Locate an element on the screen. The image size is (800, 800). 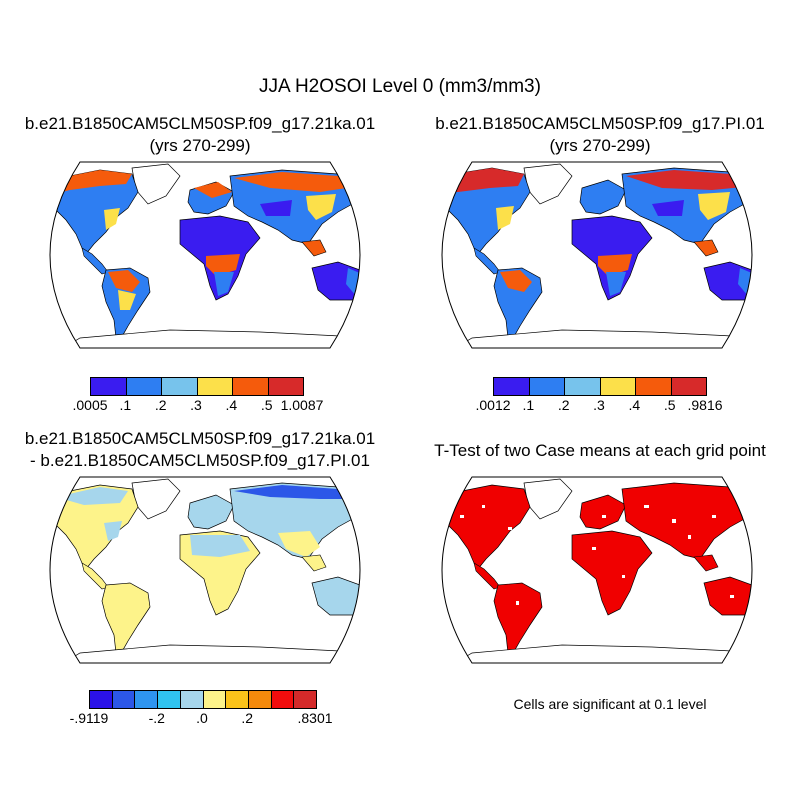
colorbar-tick-label: .4 is located at coordinates (231, 405).